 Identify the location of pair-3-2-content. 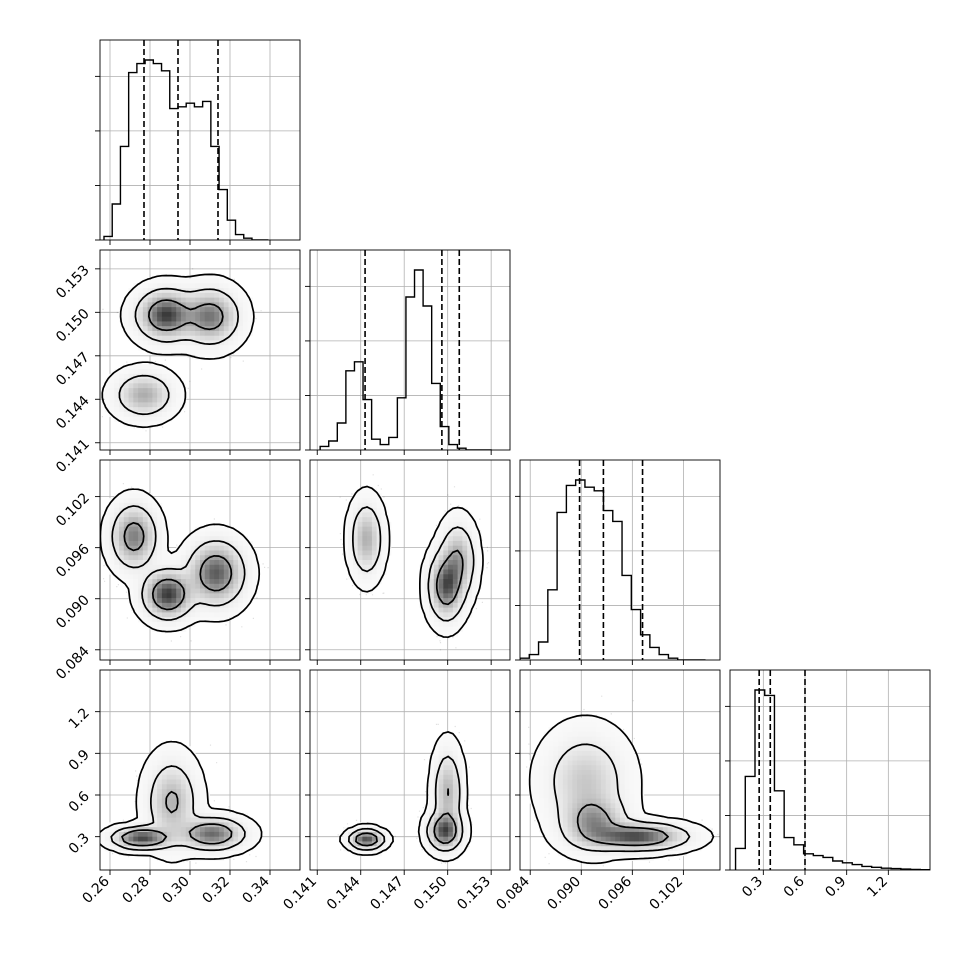
(620, 770).